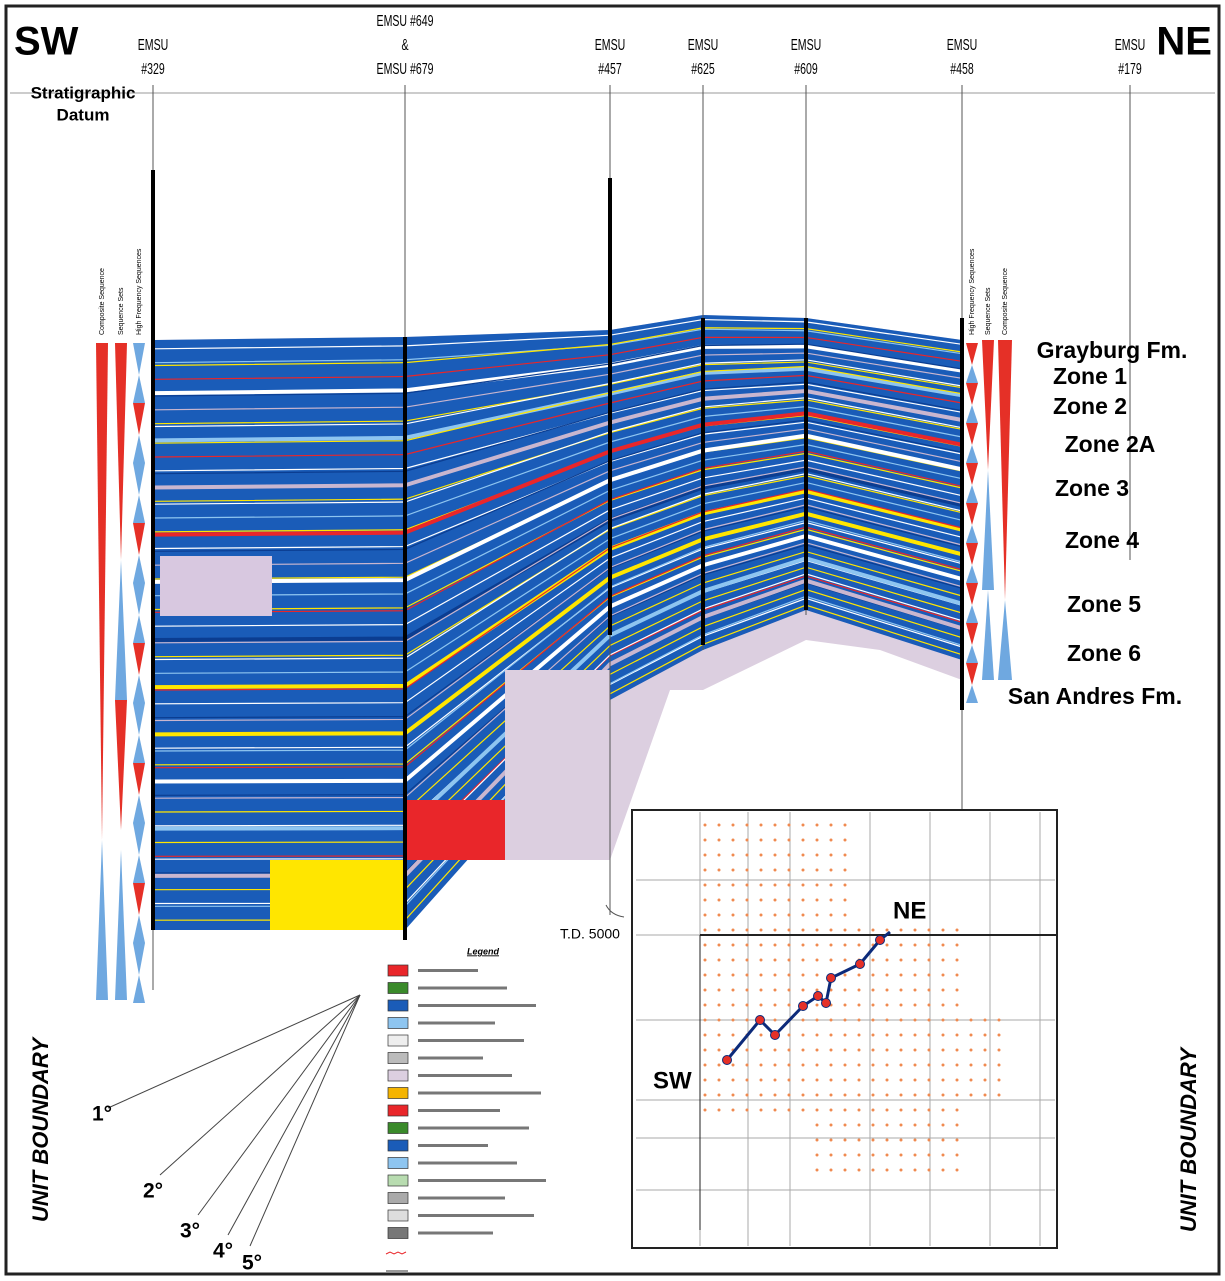 Image resolution: width=1225 pixels, height=1281 pixels. What do you see at coordinates (1188, 1139) in the screenshot?
I see `unit-boundary: UNIT BOUNDARY` at bounding box center [1188, 1139].